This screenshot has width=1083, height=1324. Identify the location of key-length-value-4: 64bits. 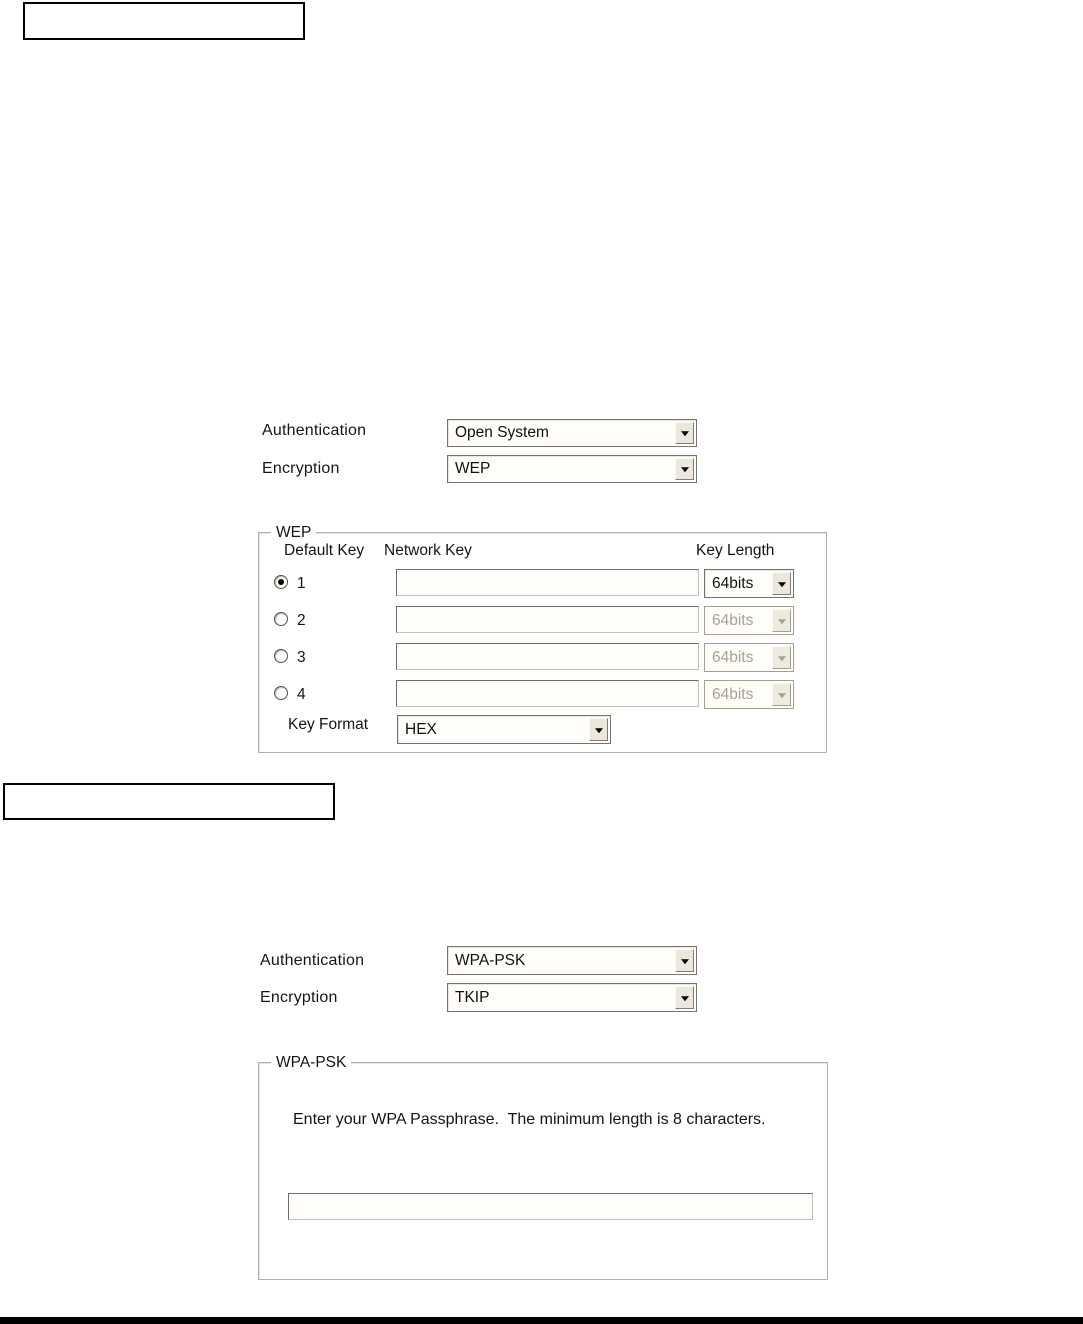
(733, 694).